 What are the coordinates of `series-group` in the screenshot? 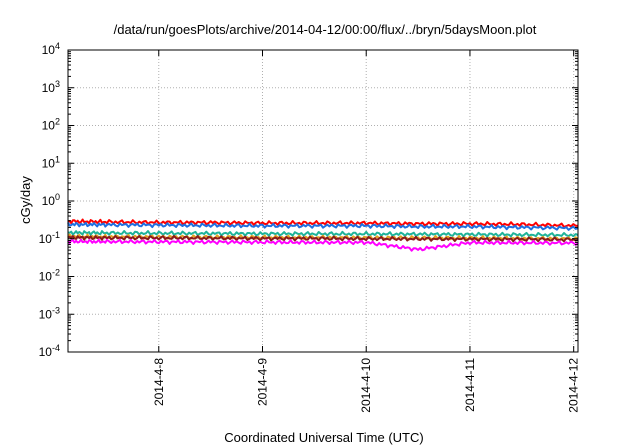 It's located at (323, 235).